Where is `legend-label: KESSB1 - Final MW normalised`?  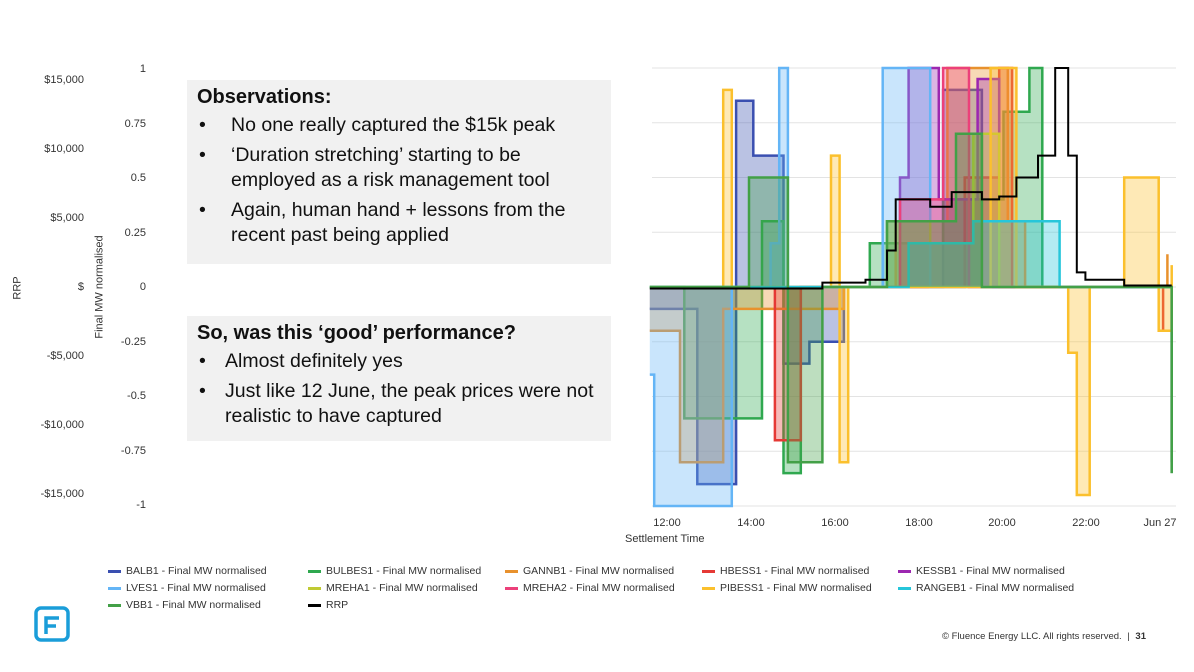
legend-label: KESSB1 - Final MW normalised is located at coordinates (990, 571).